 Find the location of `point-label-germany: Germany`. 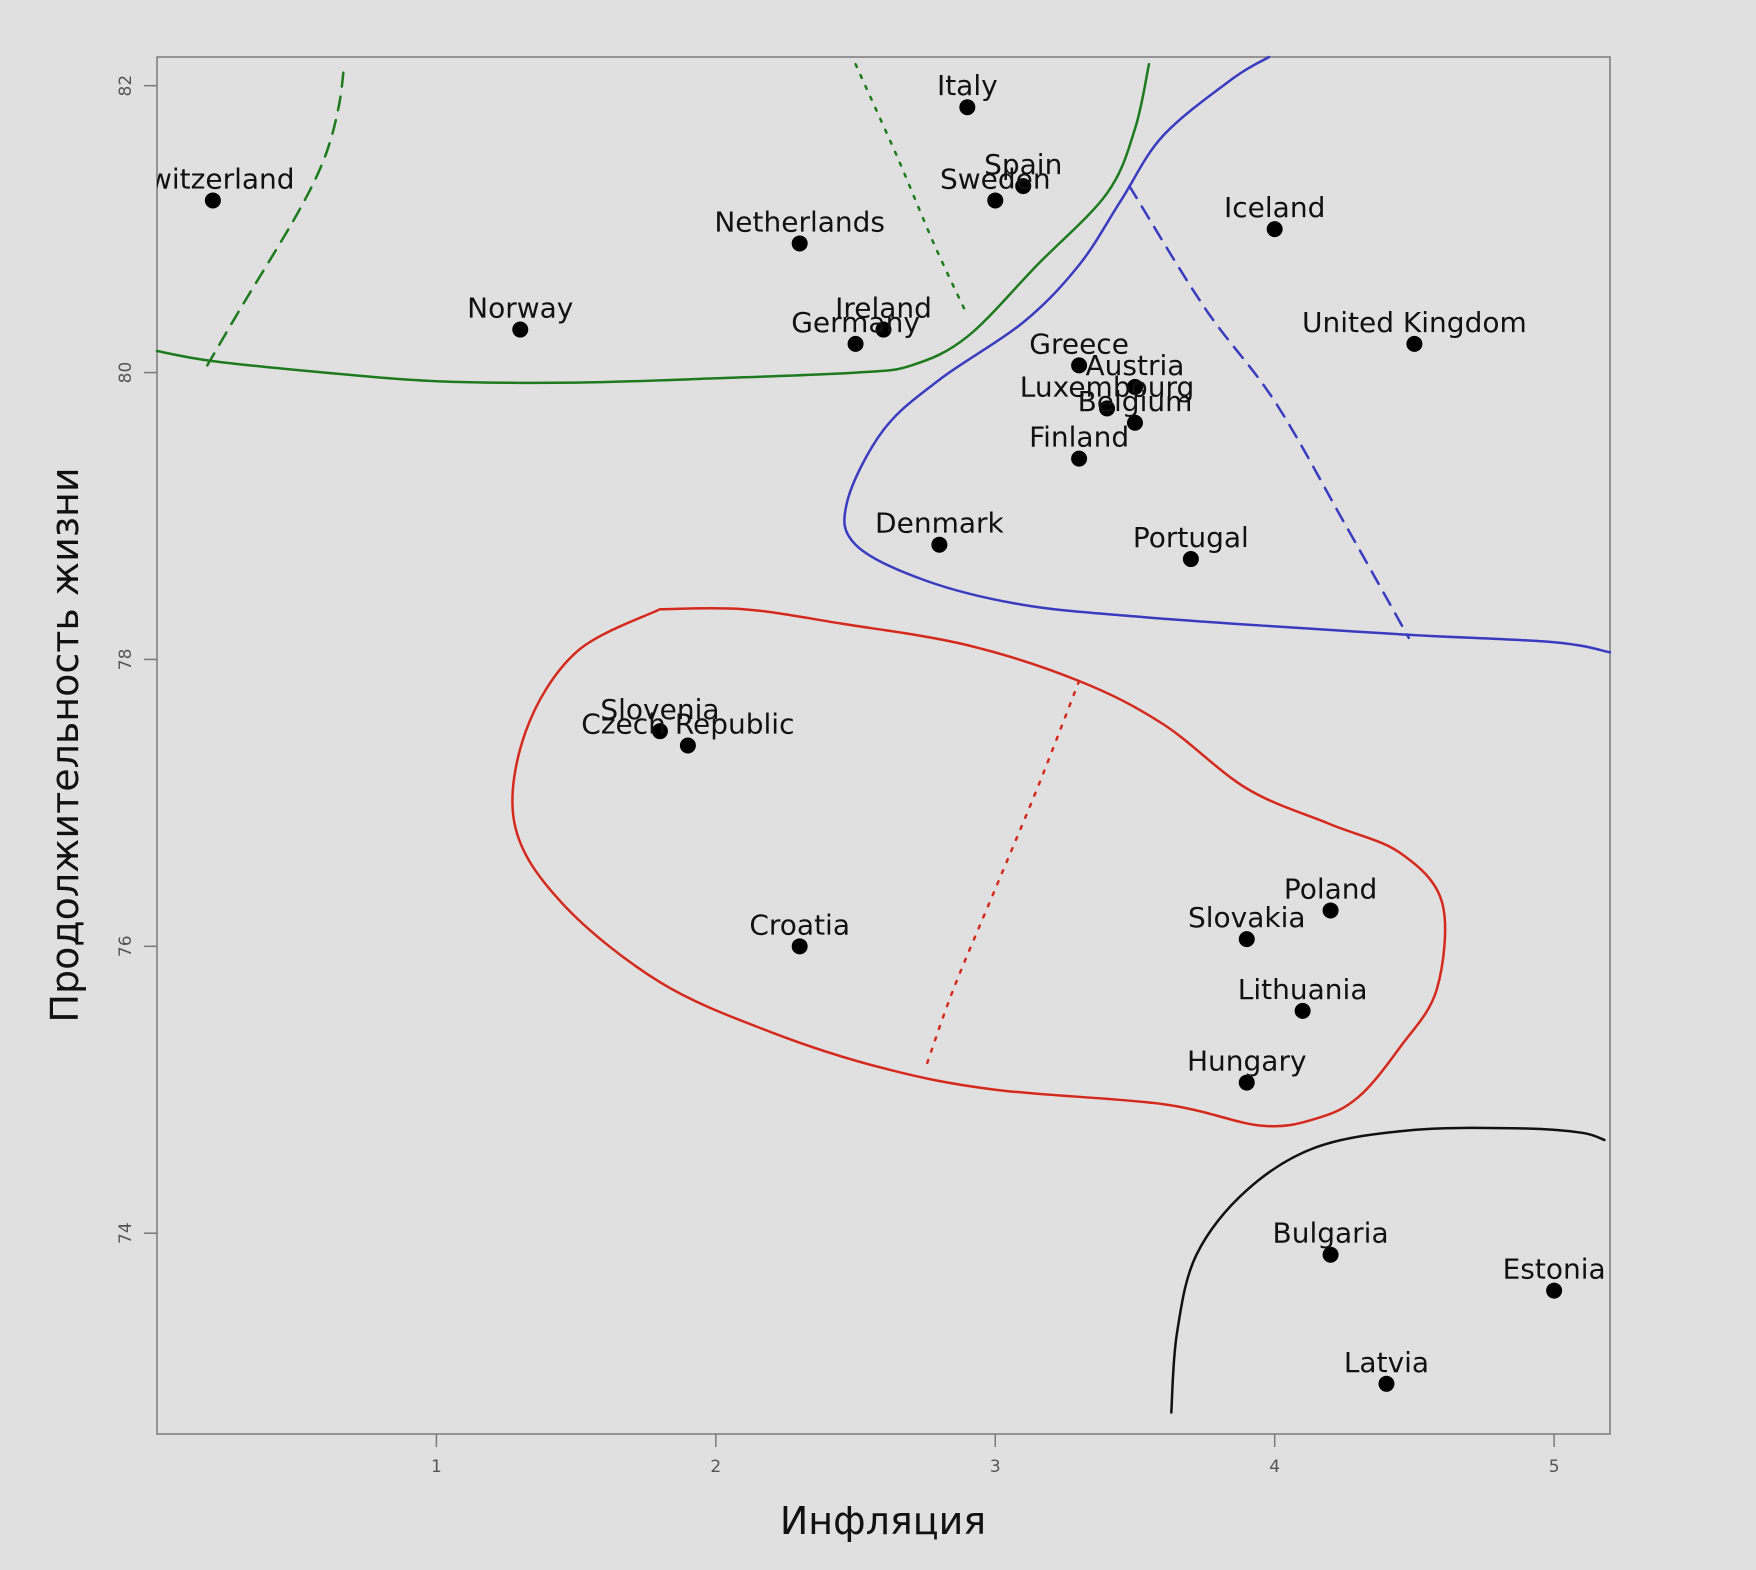

point-label-germany: Germany is located at coordinates (855, 322).